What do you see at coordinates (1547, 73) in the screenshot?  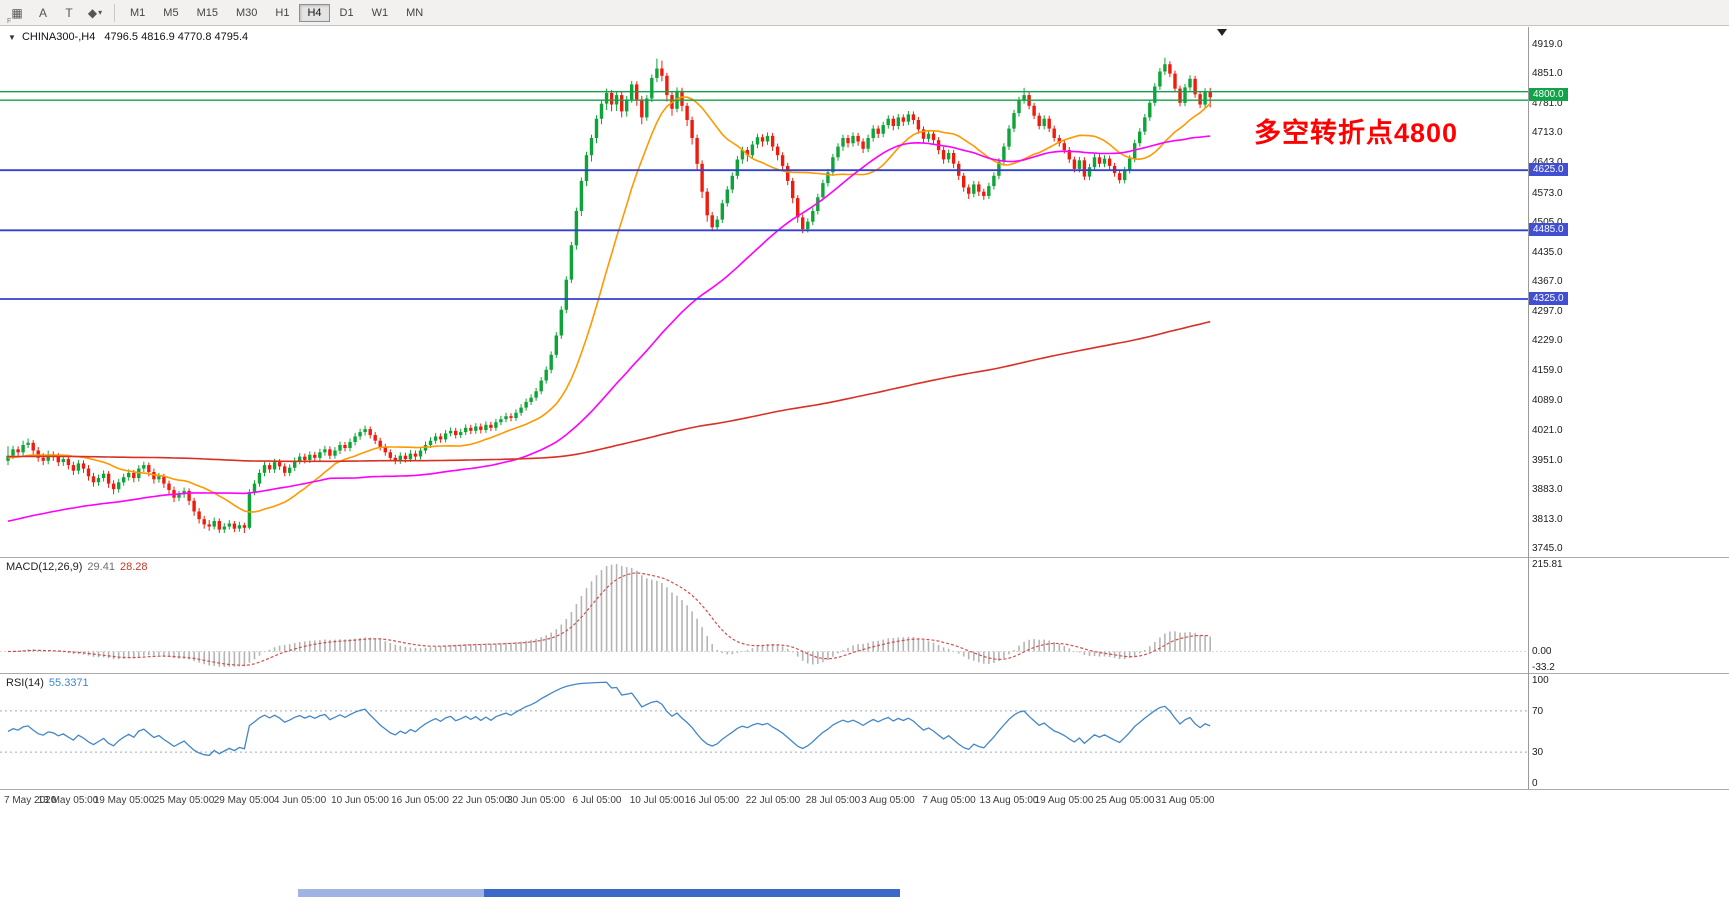 I see `price-tick-label: 4851.0` at bounding box center [1547, 73].